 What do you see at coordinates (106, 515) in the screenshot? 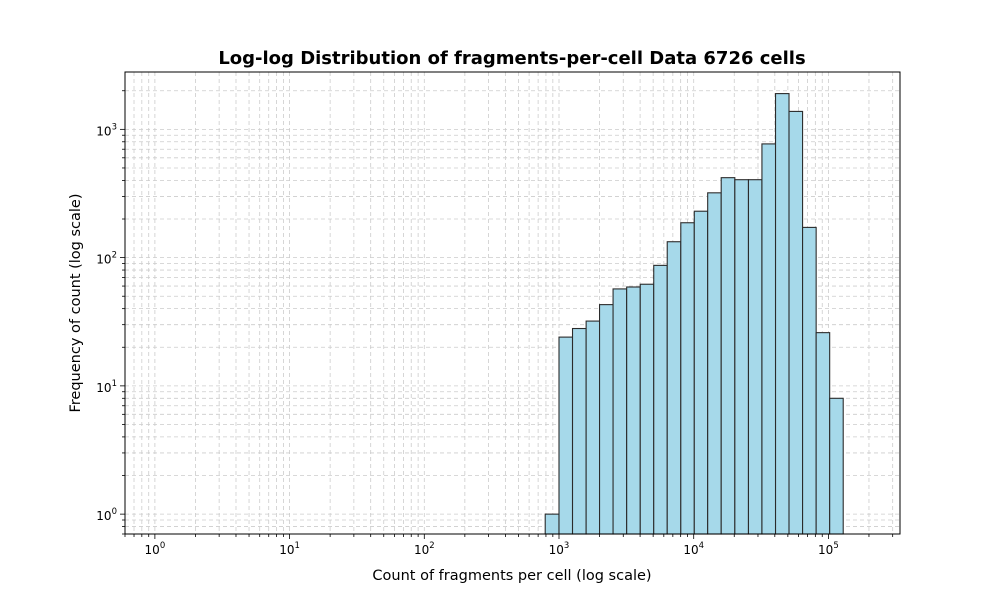
I see `y-tick-label: 10⁰` at bounding box center [106, 515].